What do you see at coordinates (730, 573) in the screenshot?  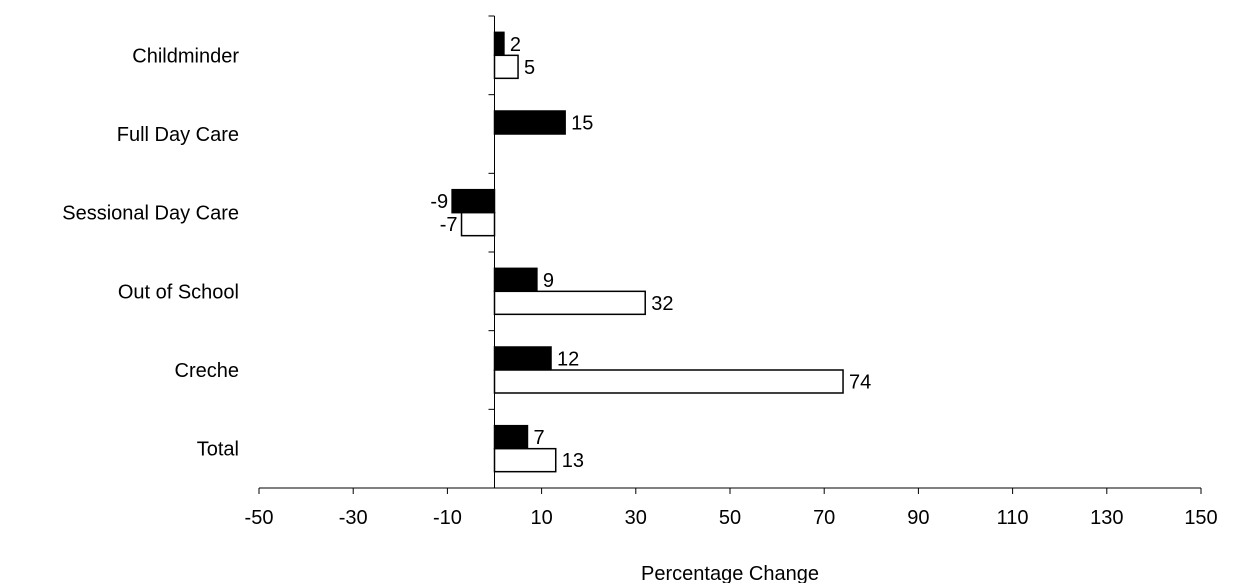 I see `x-axis-title: Percentage Change` at bounding box center [730, 573].